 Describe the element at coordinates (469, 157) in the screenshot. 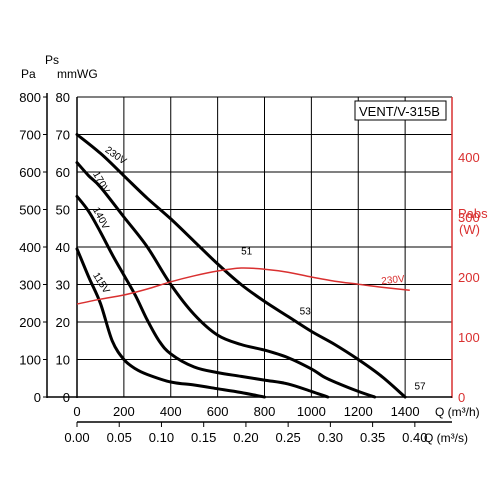

I see `y-tick-power: 400` at that location.